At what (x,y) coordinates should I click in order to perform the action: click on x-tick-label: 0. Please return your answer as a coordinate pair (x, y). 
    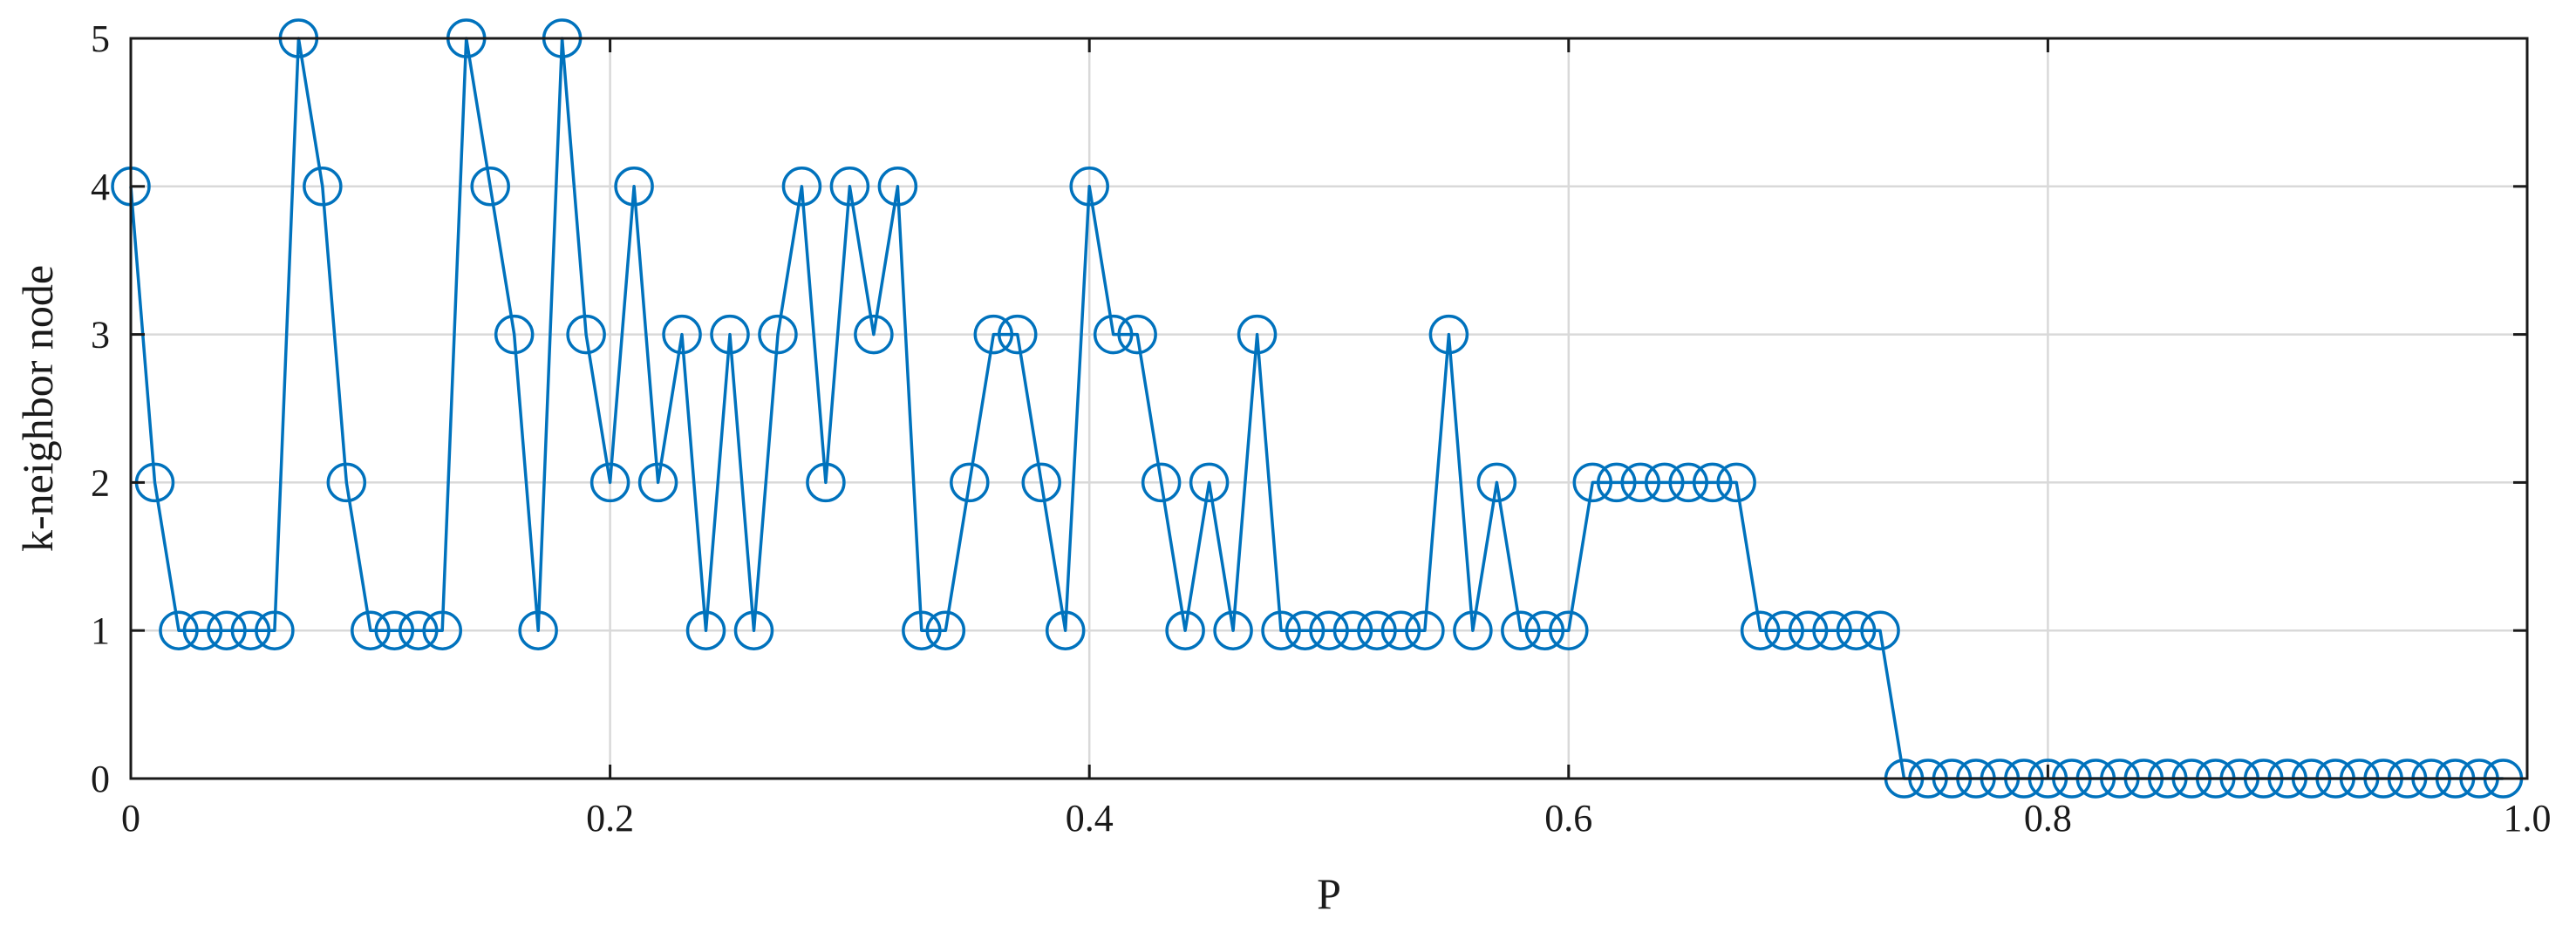
    Looking at the image, I should click on (131, 818).